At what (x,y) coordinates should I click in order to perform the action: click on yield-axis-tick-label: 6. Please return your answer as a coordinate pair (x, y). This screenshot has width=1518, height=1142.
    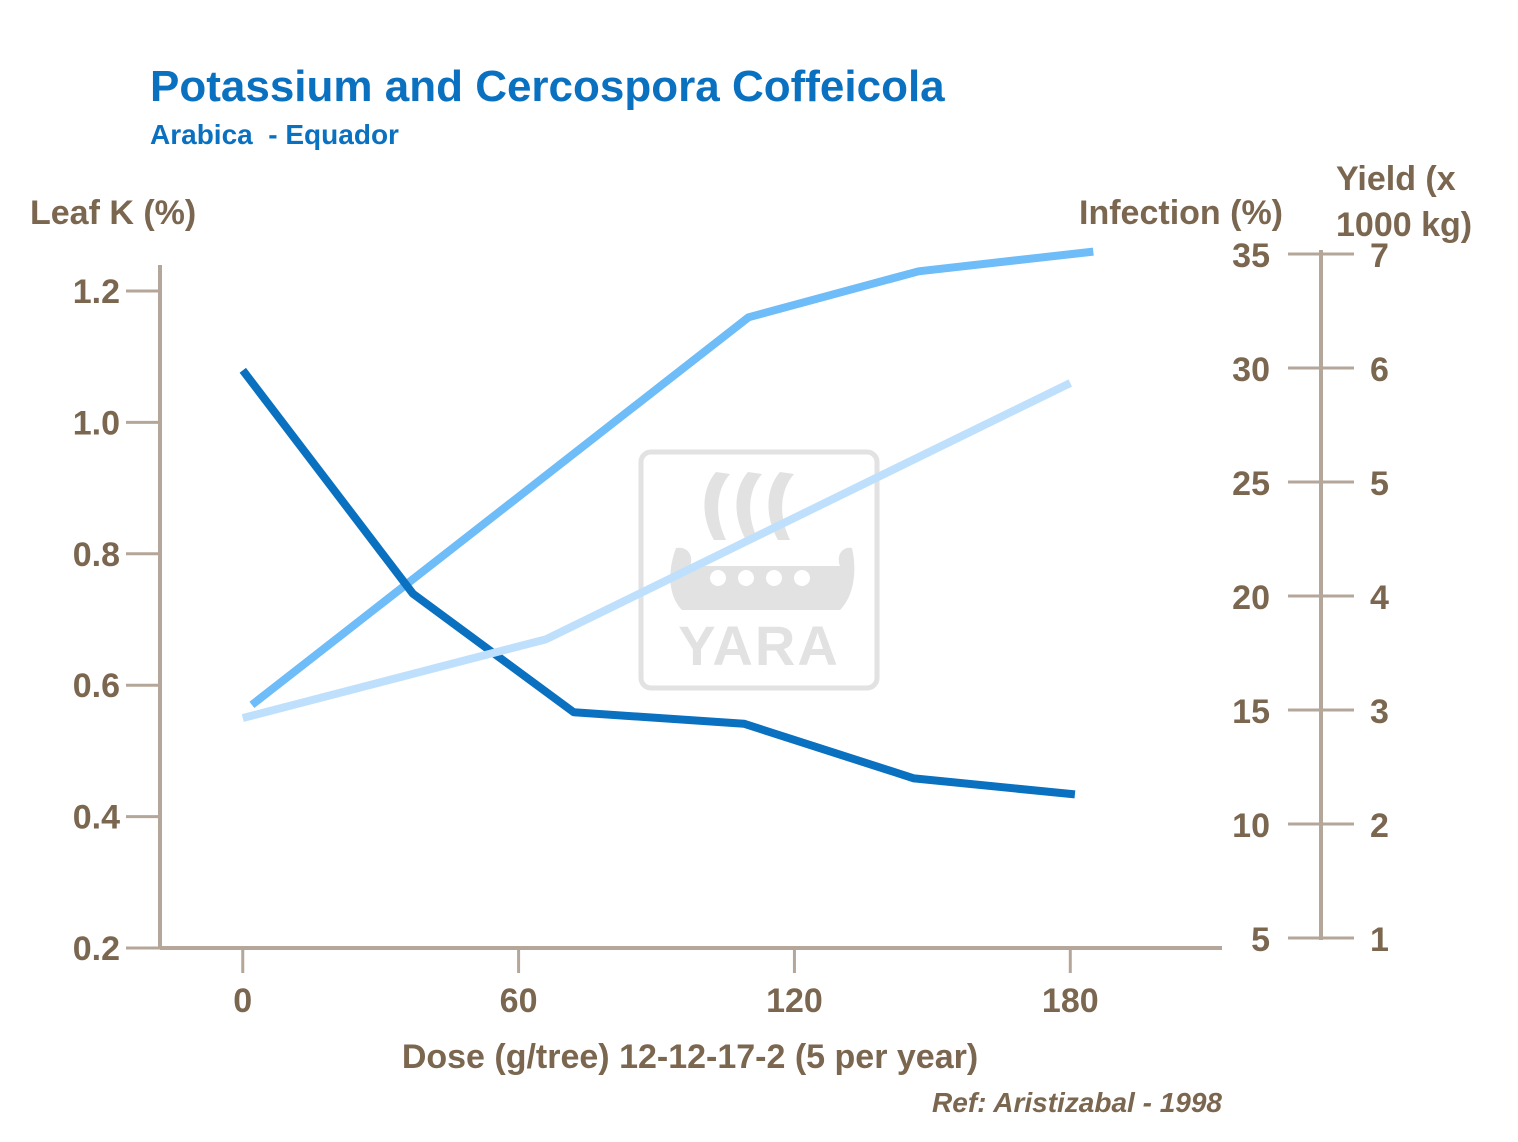
    Looking at the image, I should click on (1379, 370).